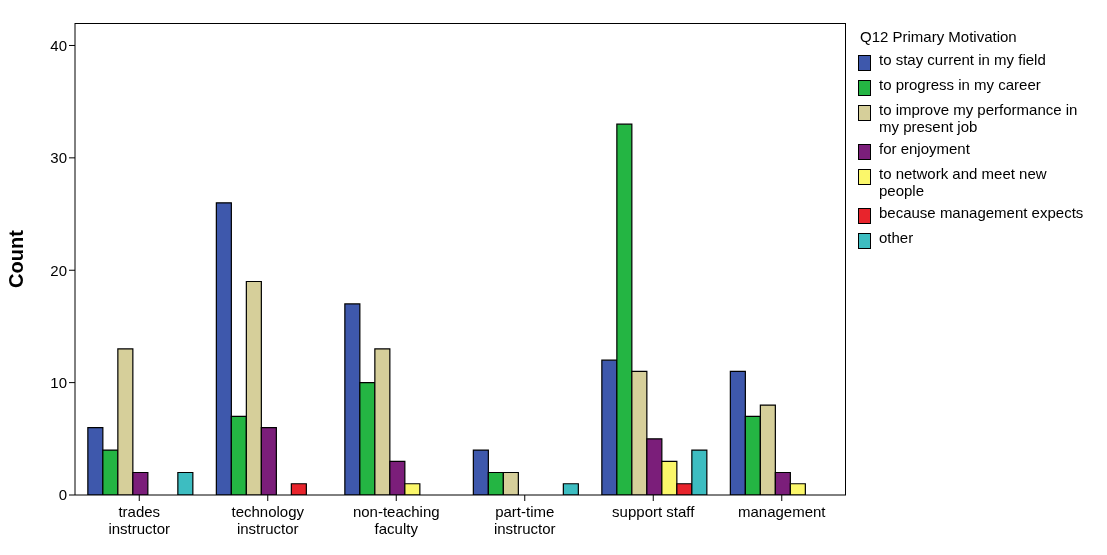 The image size is (1107, 555). What do you see at coordinates (939, 36) in the screenshot?
I see `legend-title: Q12 Primary Motivation` at bounding box center [939, 36].